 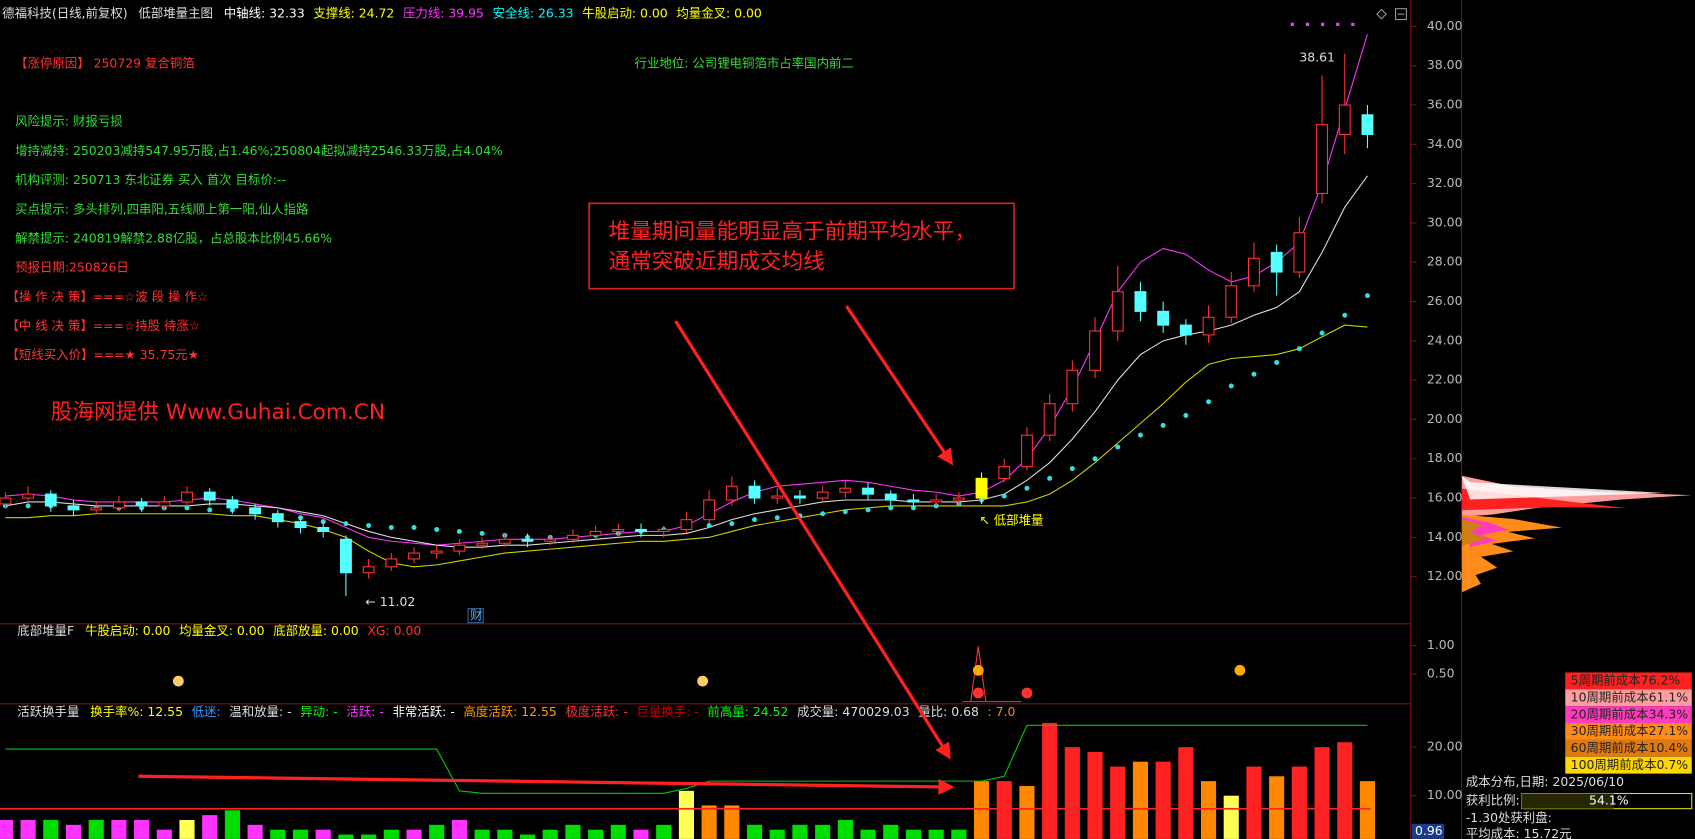 What do you see at coordinates (1519, 832) in the screenshot?
I see `average-cost: 平均成本: 15.72元` at bounding box center [1519, 832].